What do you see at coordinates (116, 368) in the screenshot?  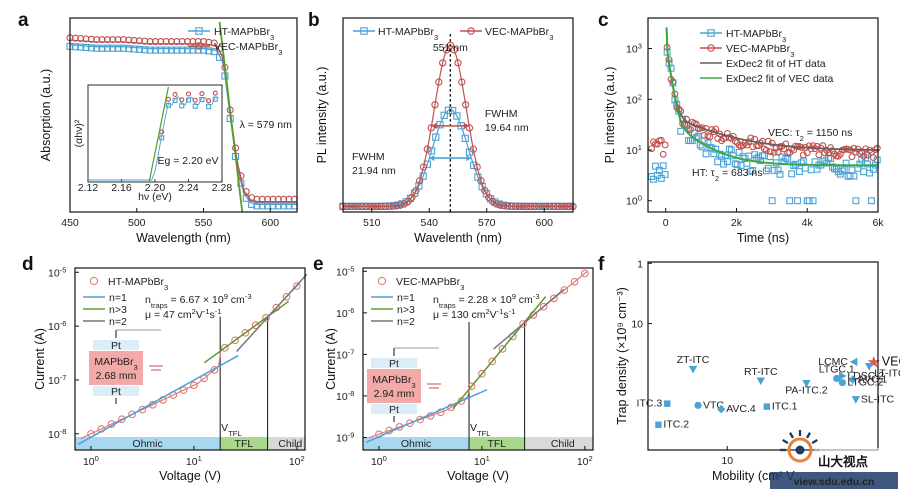 I see `crystal-block` at bounding box center [116, 368].